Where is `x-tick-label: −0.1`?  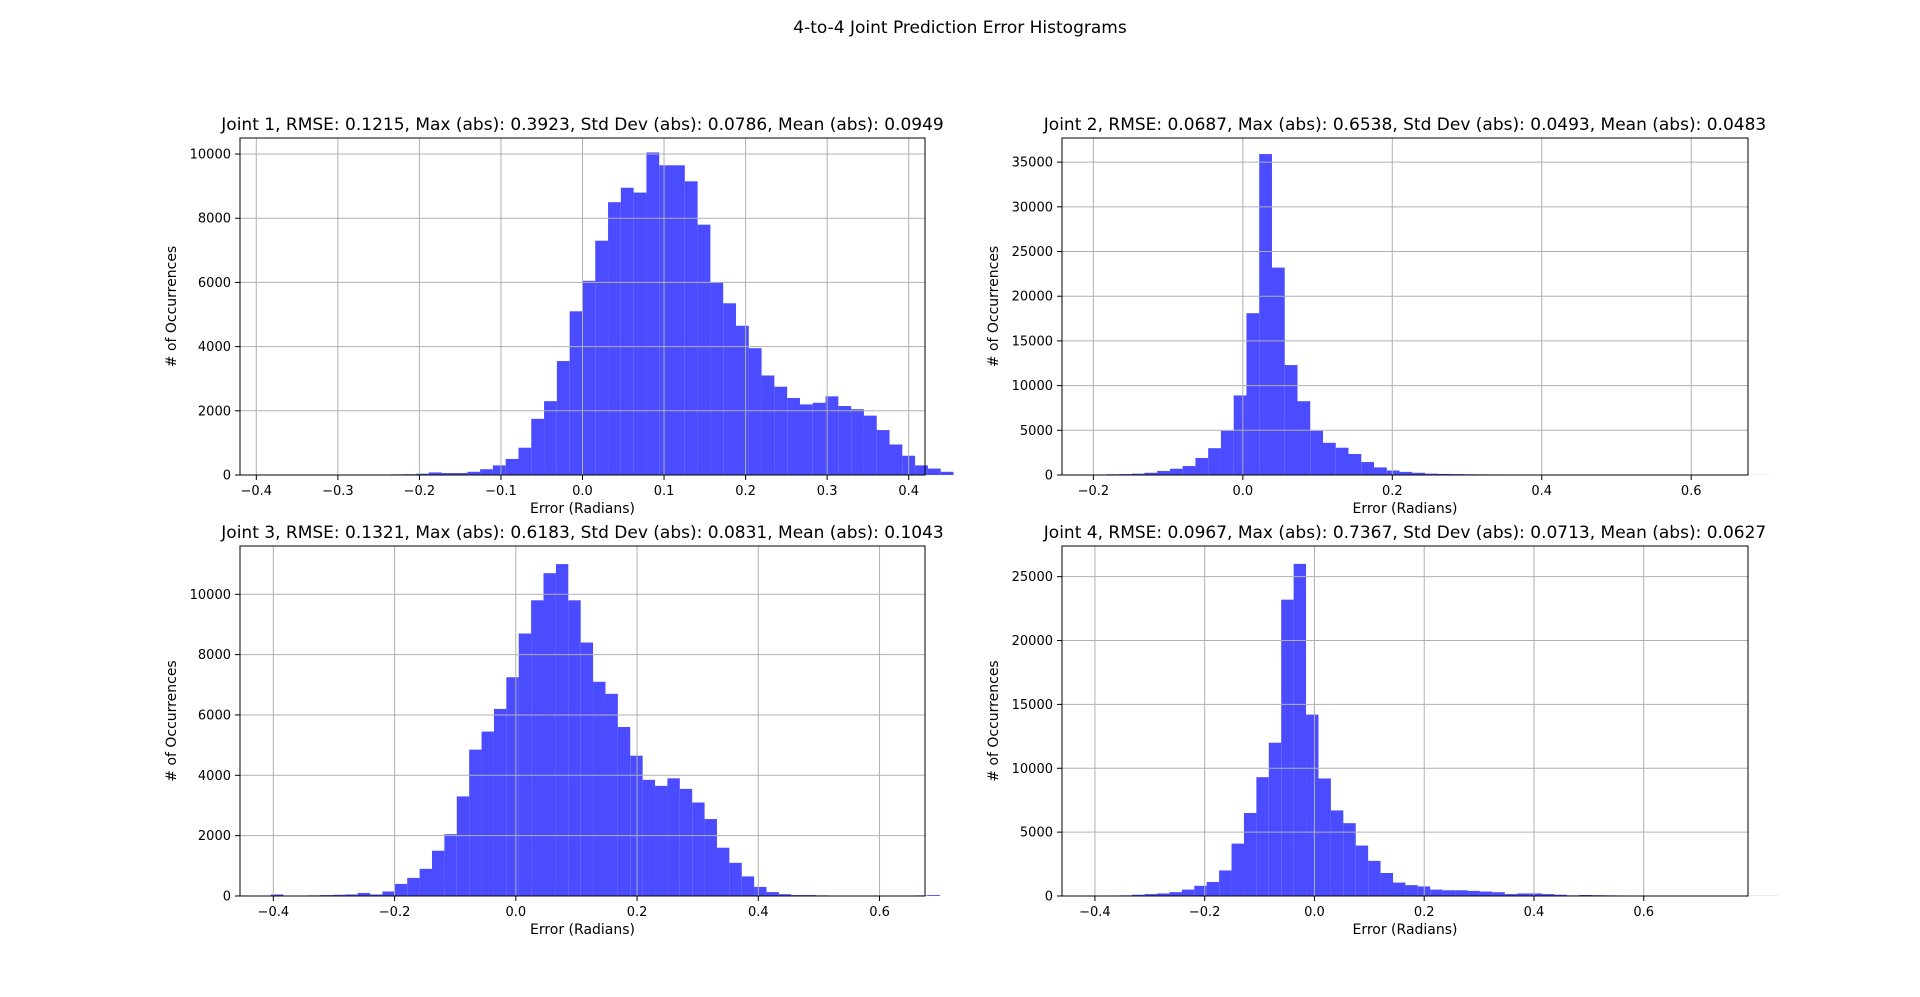
x-tick-label: −0.1 is located at coordinates (501, 491).